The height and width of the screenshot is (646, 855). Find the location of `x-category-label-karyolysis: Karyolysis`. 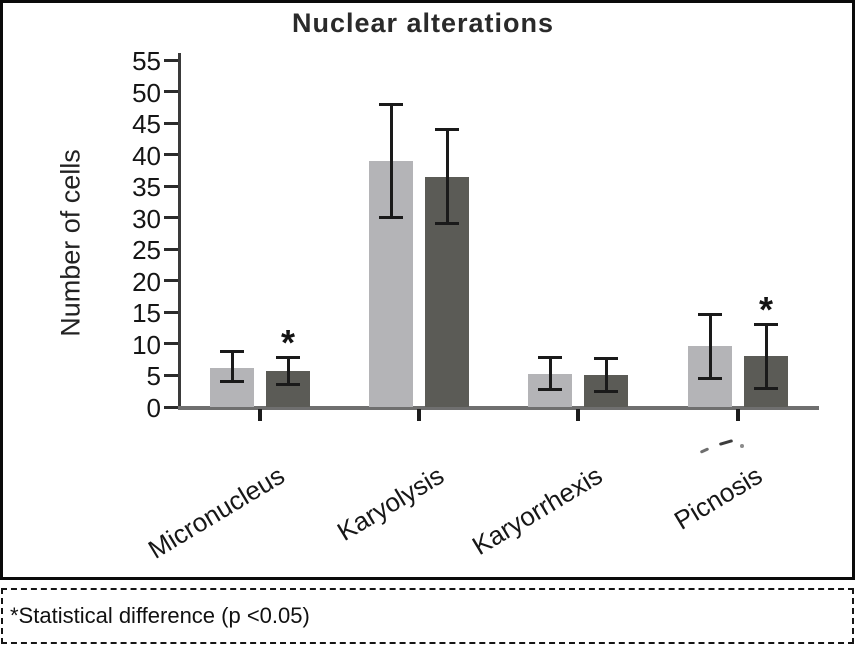

x-category-label-karyolysis: Karyolysis is located at coordinates (381, 503).